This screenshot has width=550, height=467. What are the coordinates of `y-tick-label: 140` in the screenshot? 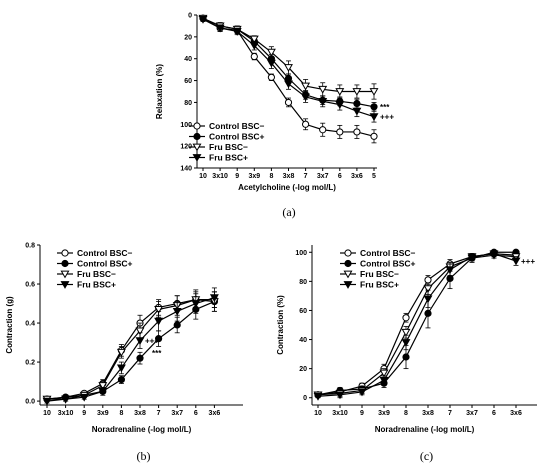 It's located at (186, 169).